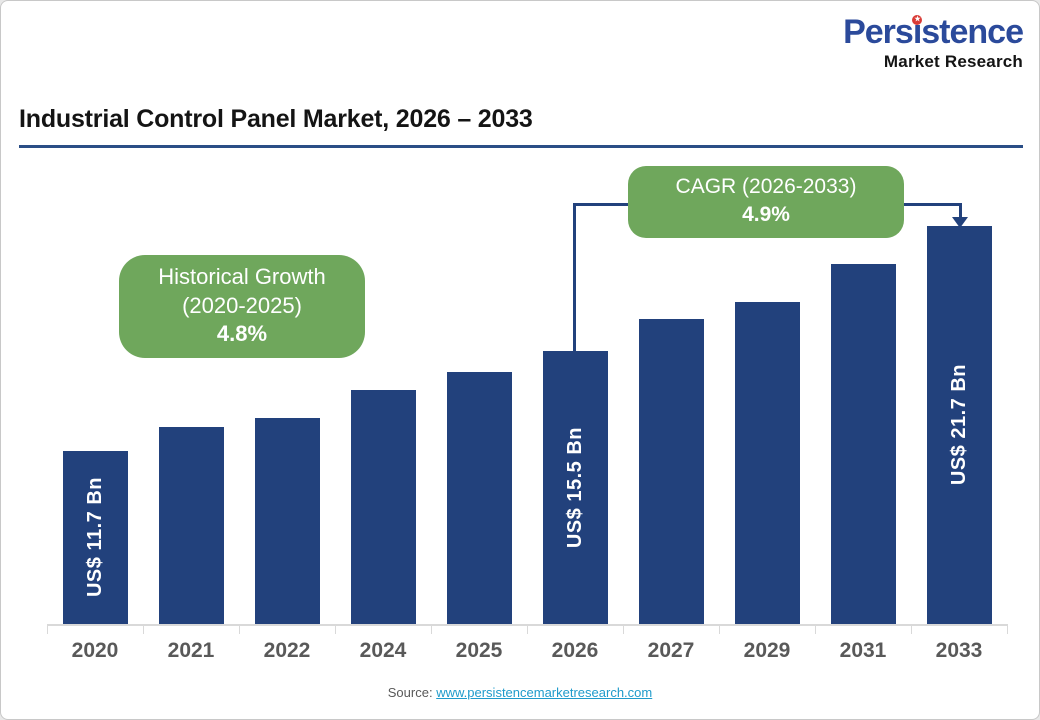  Describe the element at coordinates (671, 650) in the screenshot. I see `x-tick-label-2027: 2027` at that location.